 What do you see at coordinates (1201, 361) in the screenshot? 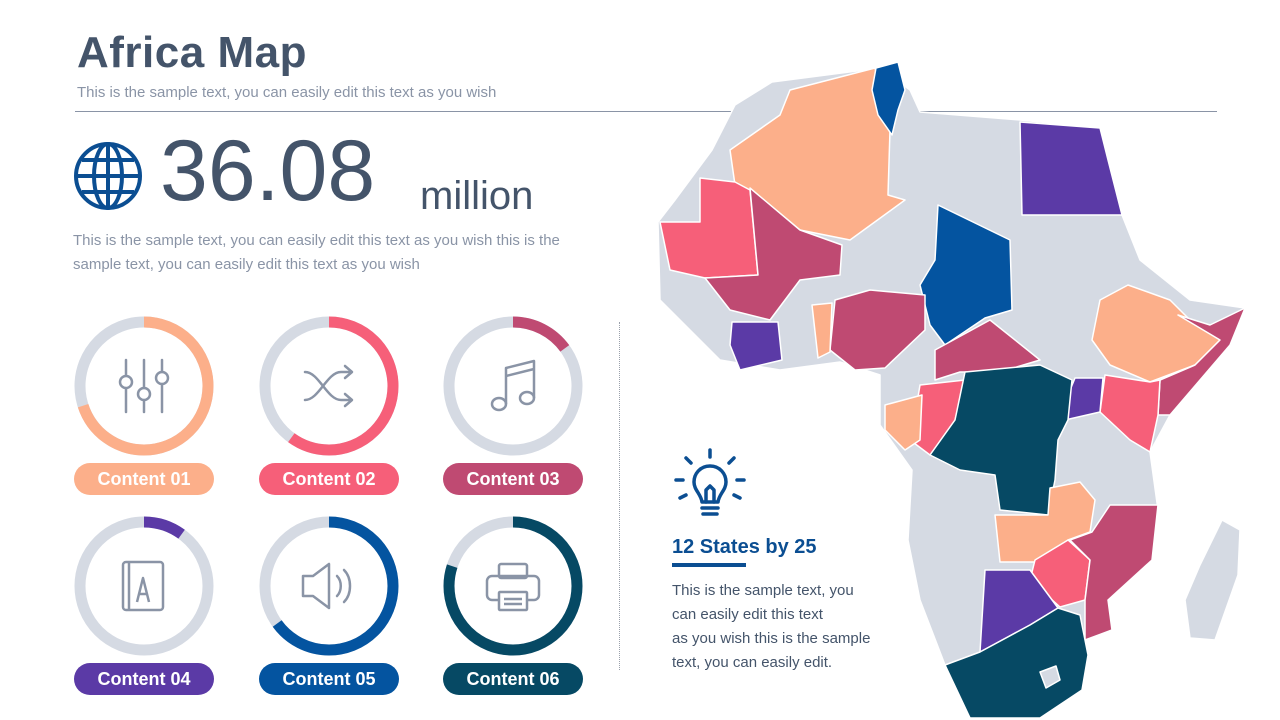
I see `map-region-rose-horn` at bounding box center [1201, 361].